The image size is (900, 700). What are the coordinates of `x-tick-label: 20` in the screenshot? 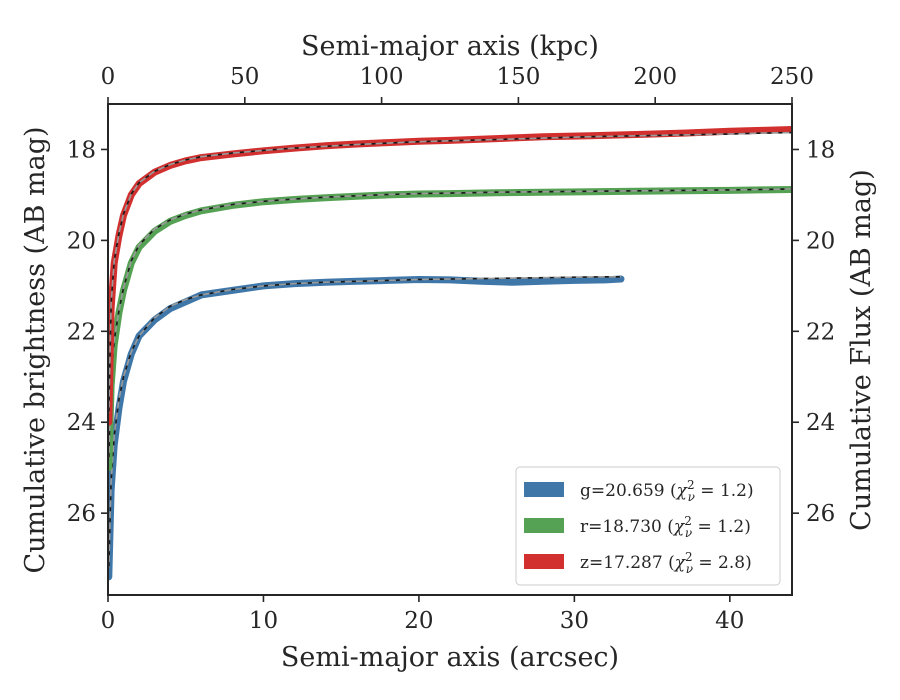 It's located at (418, 621).